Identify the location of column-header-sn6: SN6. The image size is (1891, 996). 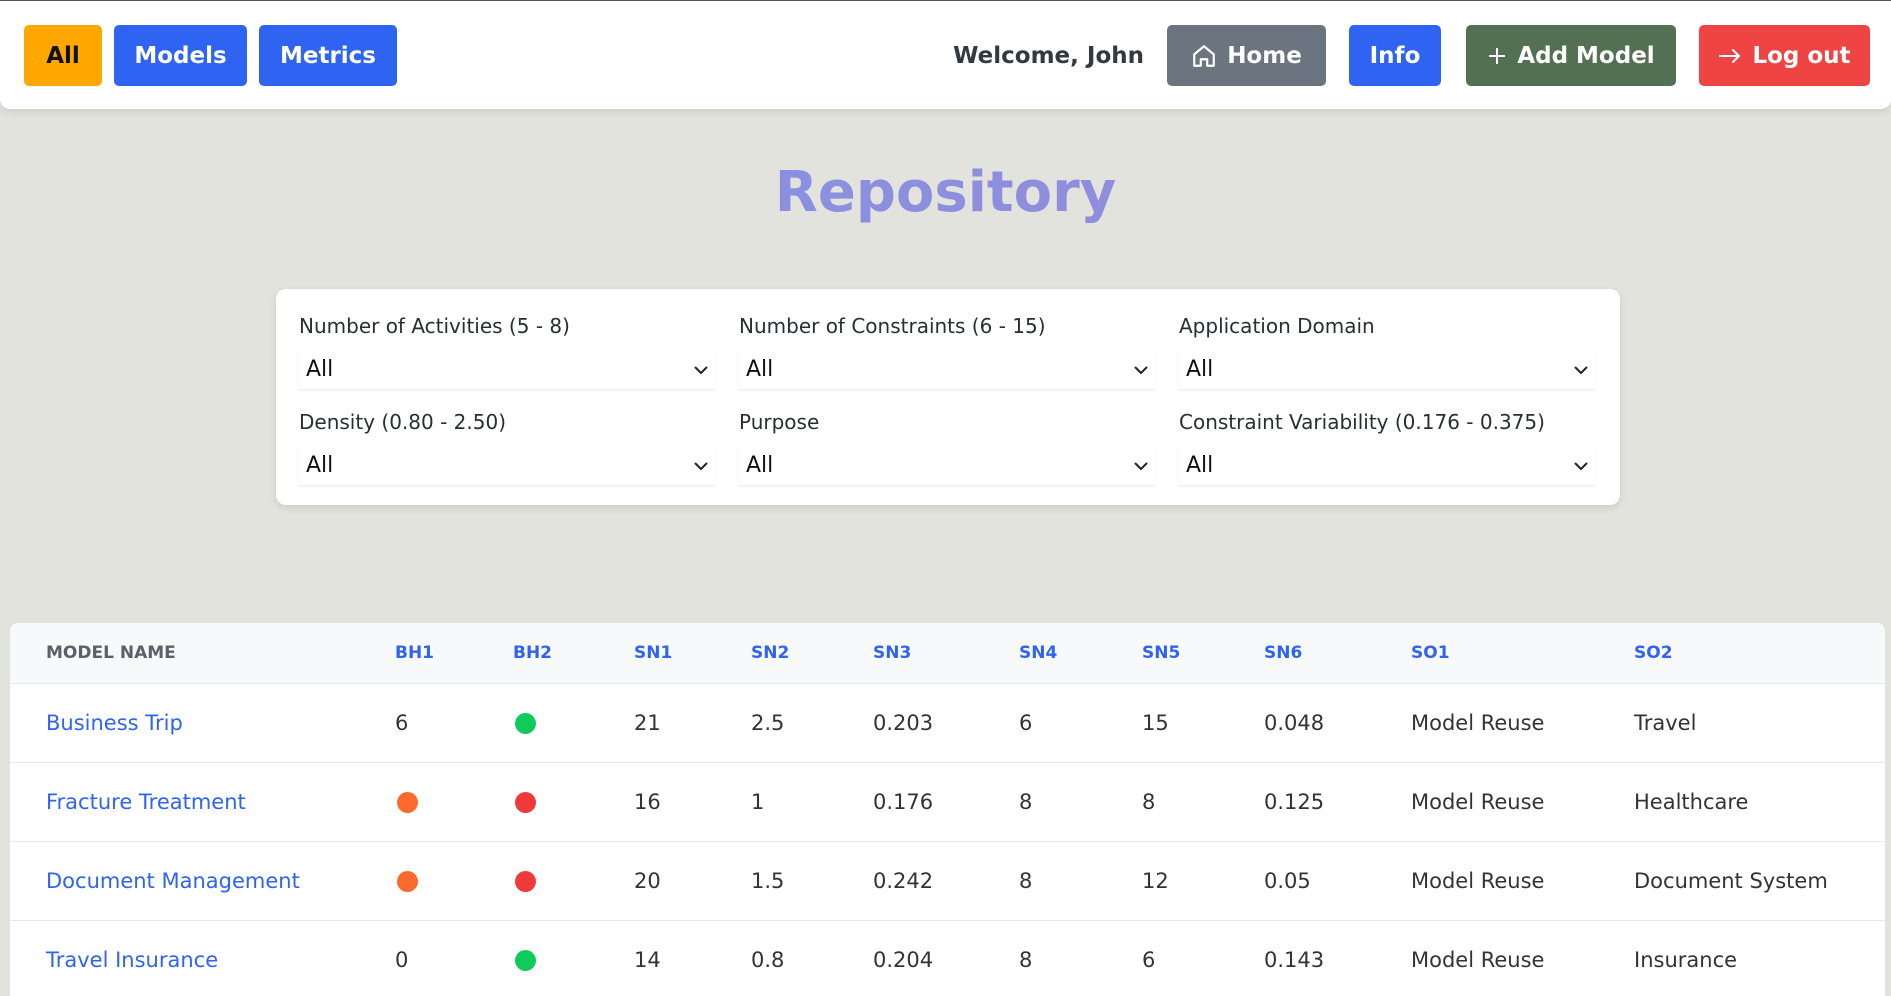
(1283, 653).